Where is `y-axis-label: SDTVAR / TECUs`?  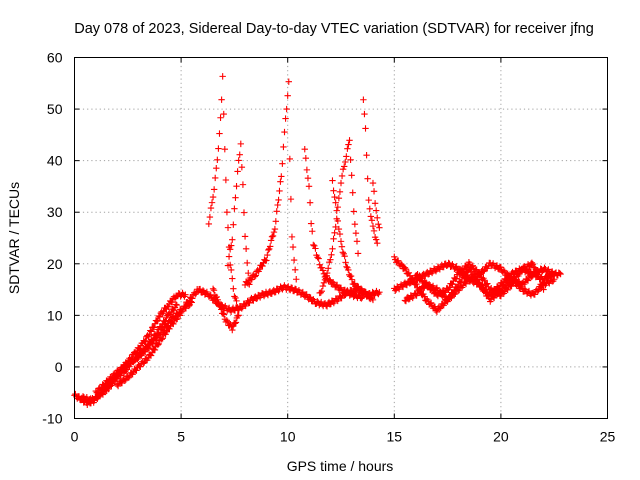
y-axis-label: SDTVAR / TECUs is located at coordinates (14, 238).